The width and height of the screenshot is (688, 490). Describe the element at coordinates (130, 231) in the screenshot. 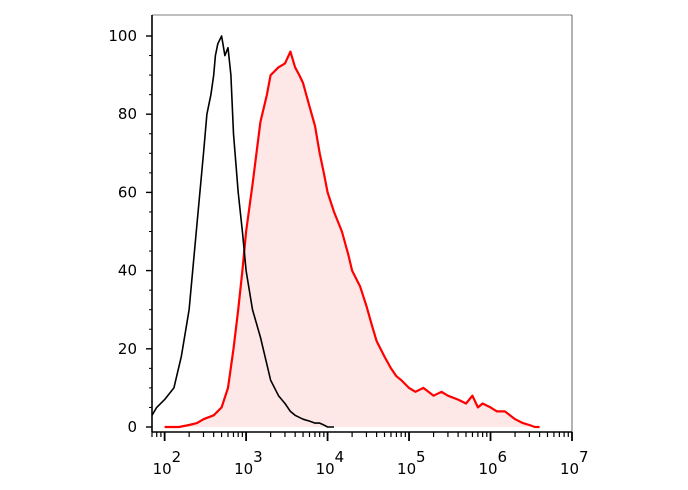

I see `y-axis-ticks: 0 20 40 60 80 100` at that location.